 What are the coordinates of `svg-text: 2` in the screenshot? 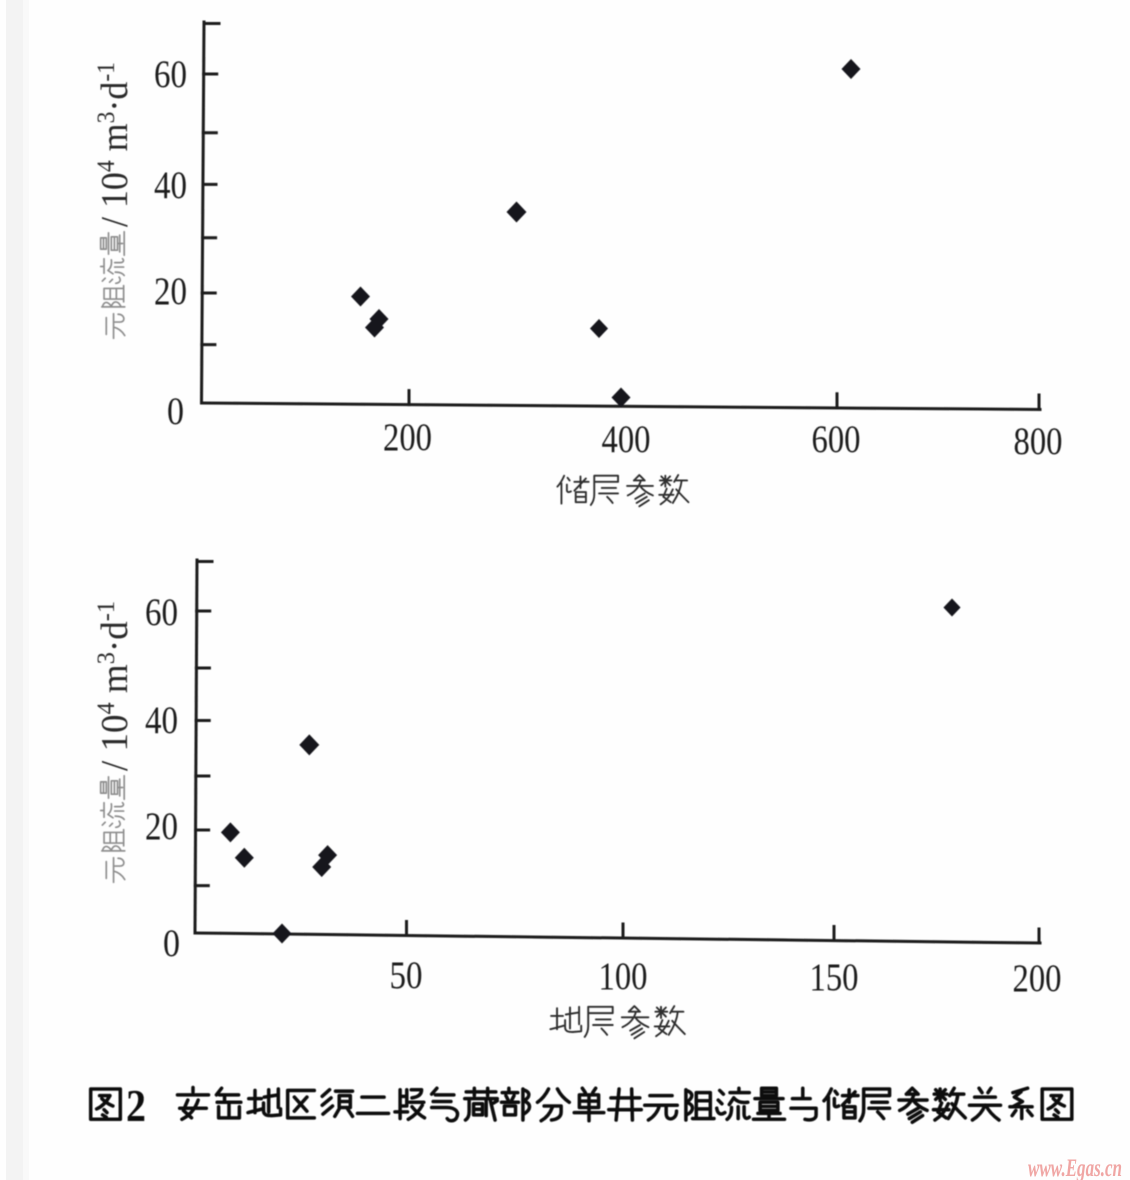 It's located at (136, 1105).